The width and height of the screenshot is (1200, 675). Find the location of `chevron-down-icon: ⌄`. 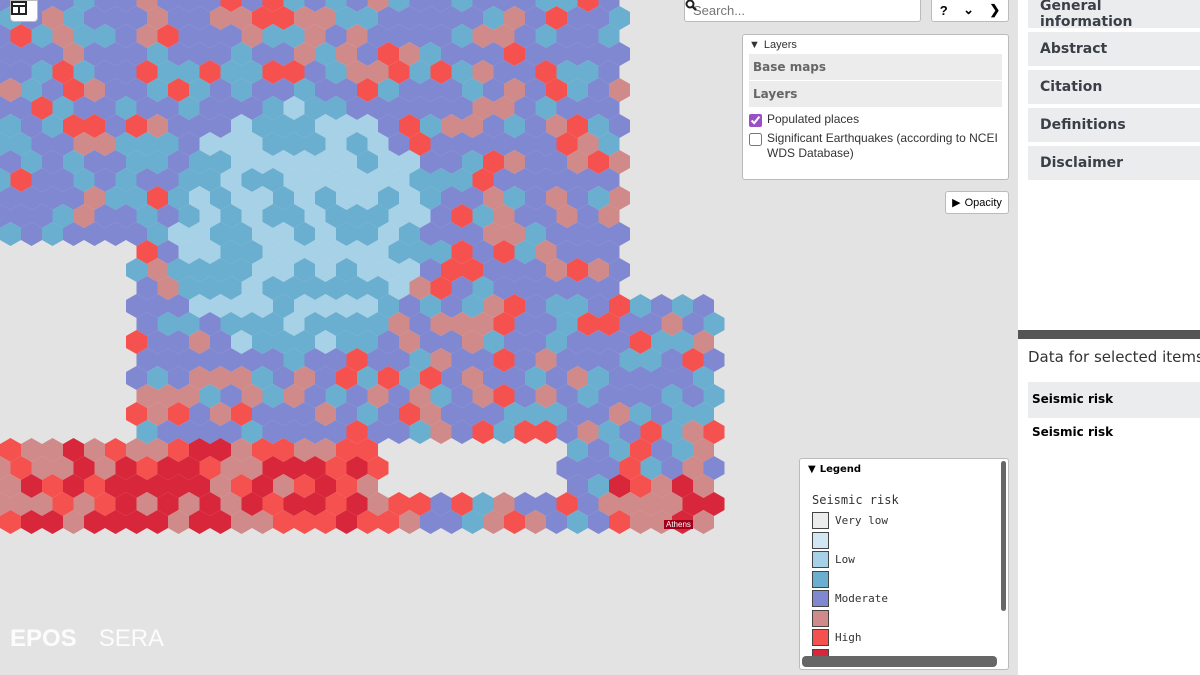

chevron-down-icon: ⌄ is located at coordinates (968, 9).